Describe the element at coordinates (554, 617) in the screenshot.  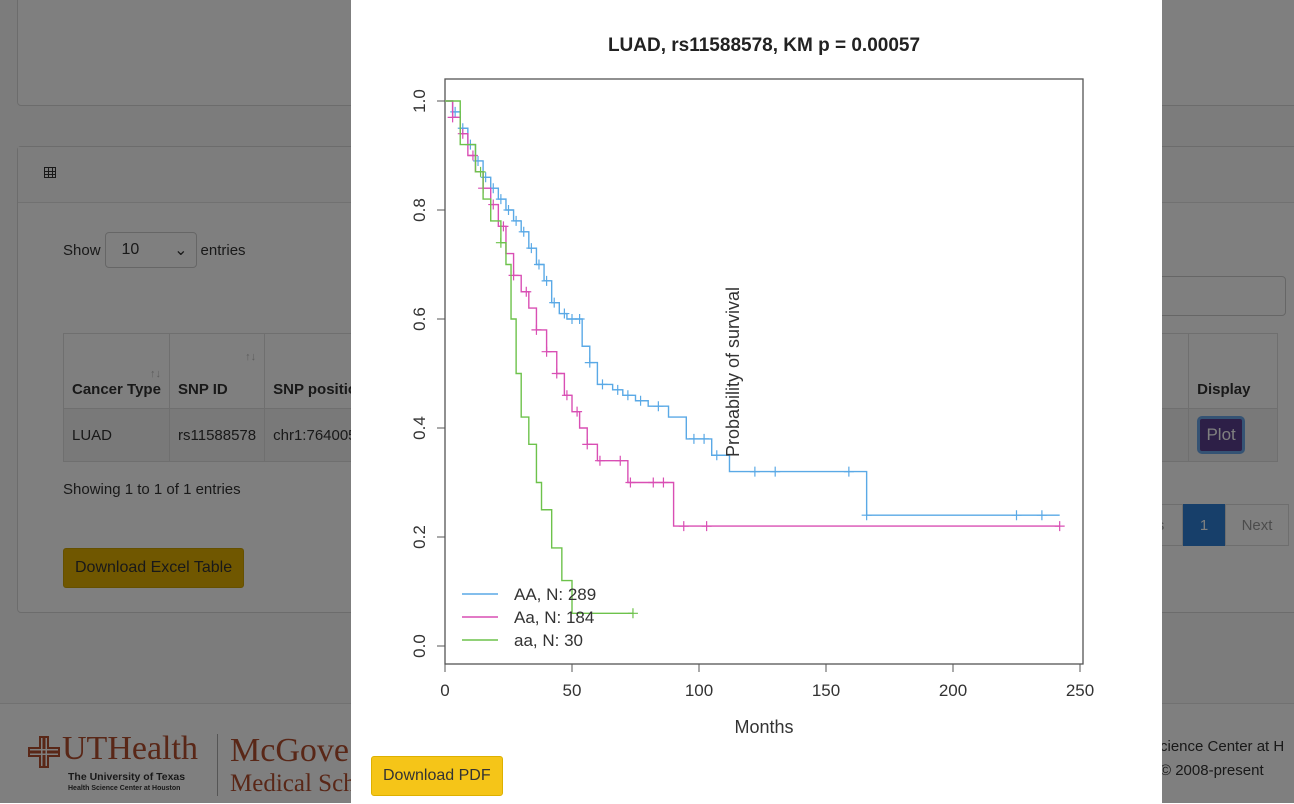
I see `legend-entry: Aa, N: 184` at that location.